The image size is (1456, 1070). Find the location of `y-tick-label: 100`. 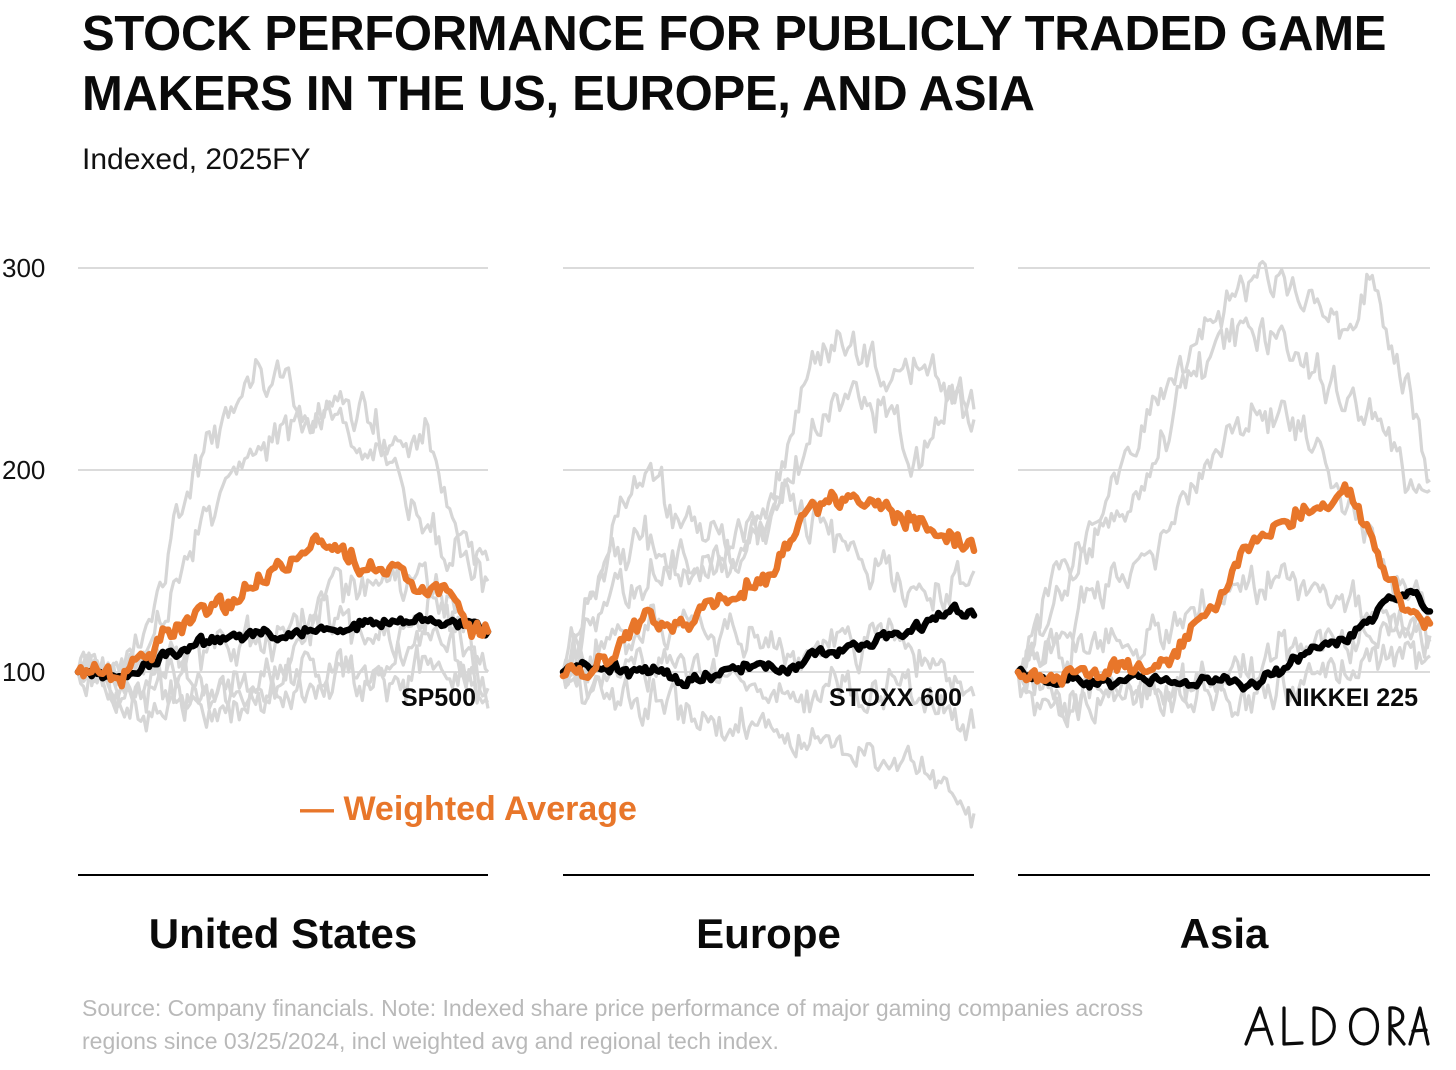

y-tick-label: 100 is located at coordinates (23, 672).